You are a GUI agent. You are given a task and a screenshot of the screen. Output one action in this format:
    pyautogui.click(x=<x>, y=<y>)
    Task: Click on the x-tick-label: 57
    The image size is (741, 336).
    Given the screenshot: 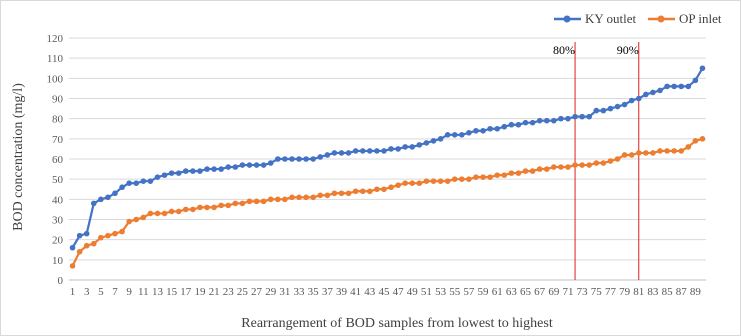 What is the action you would take?
    pyautogui.click(x=469, y=292)
    